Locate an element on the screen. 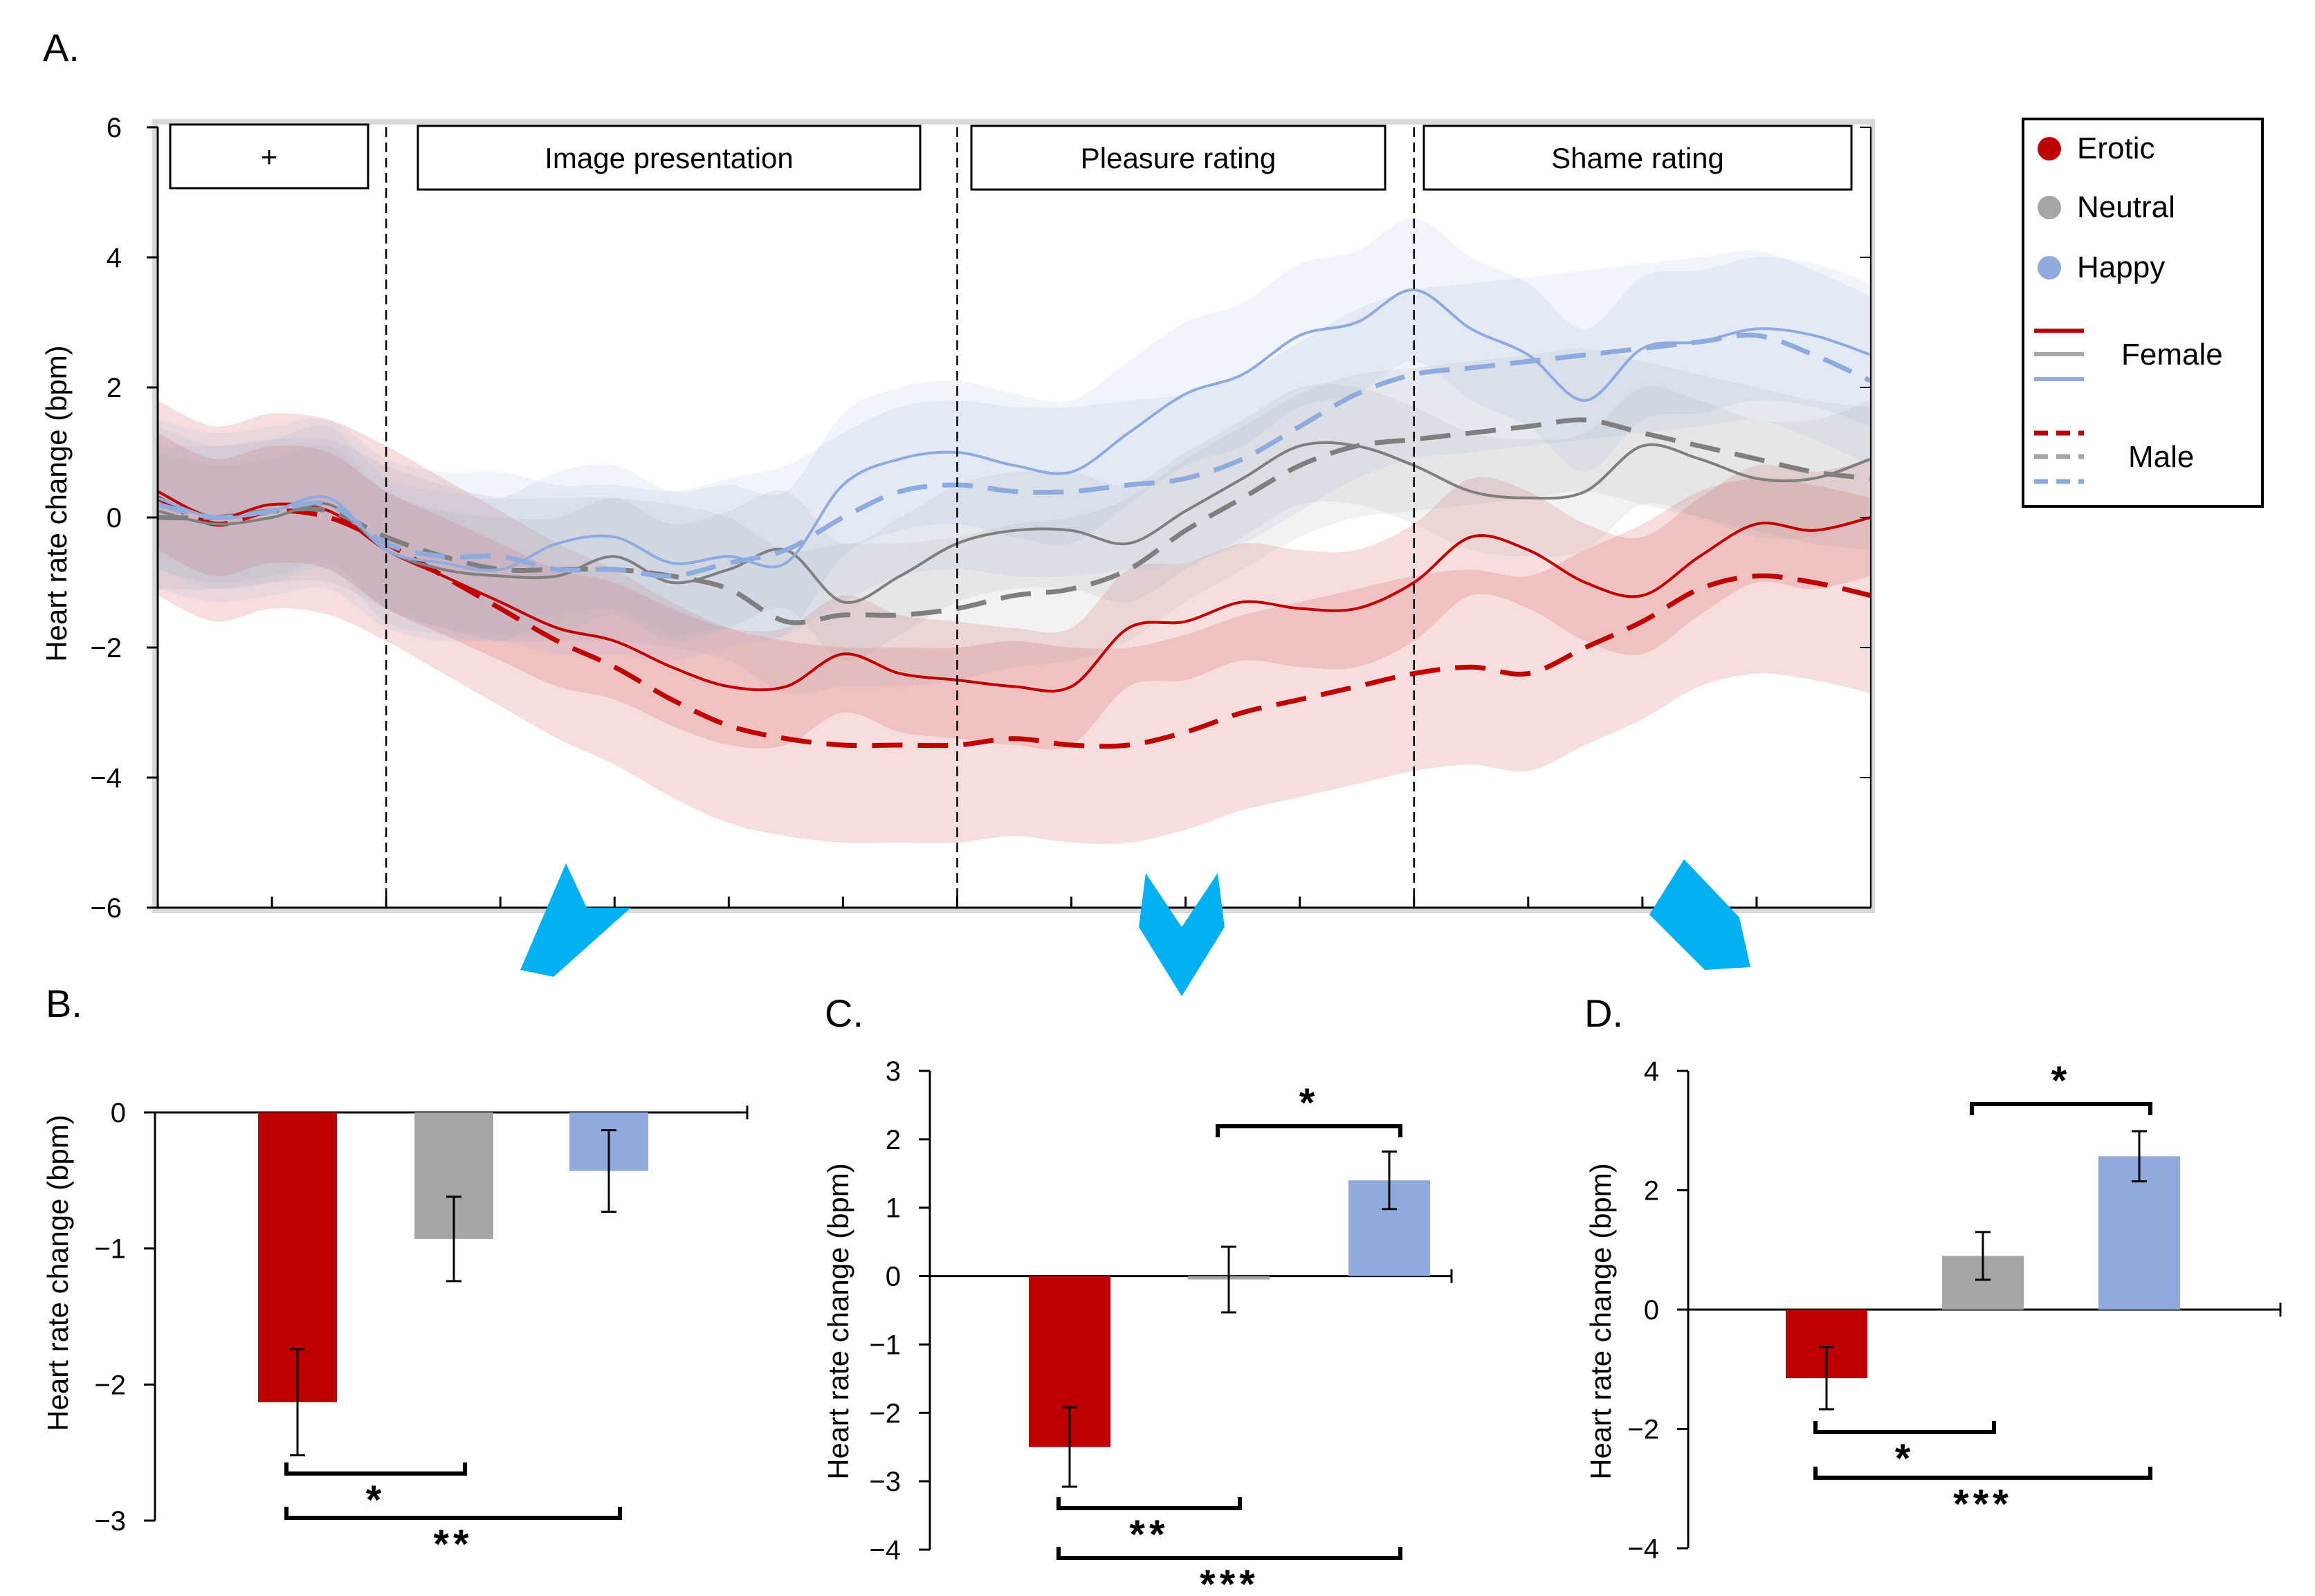  legend-neutral-label: Neutral is located at coordinates (2126, 207).